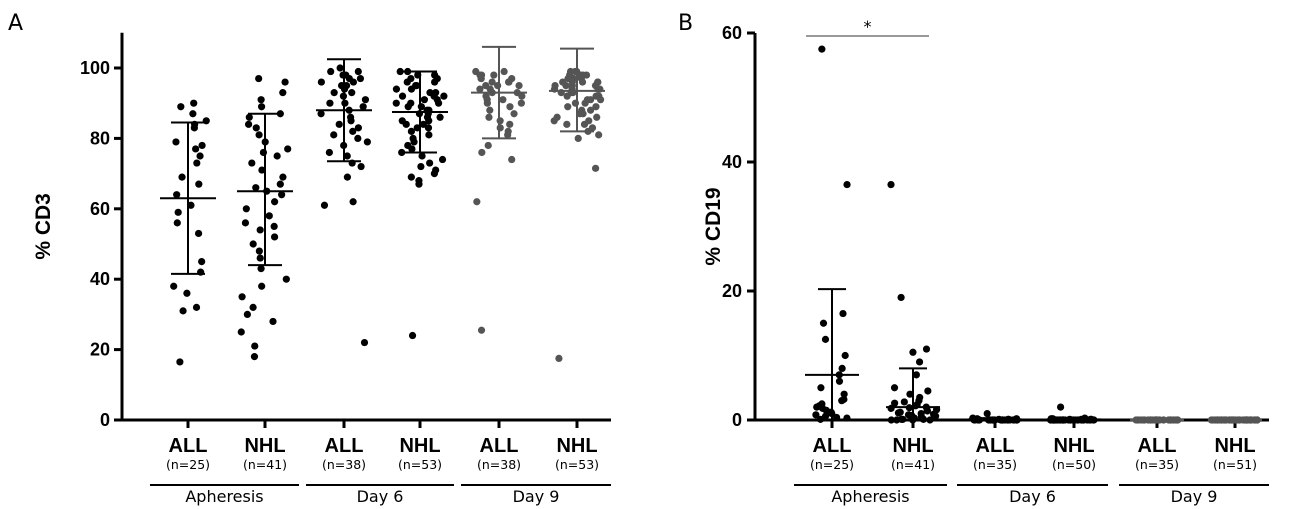 This screenshot has height=509, width=1292. What do you see at coordinates (685, 23) in the screenshot?
I see `panel-letter-b: B` at bounding box center [685, 23].